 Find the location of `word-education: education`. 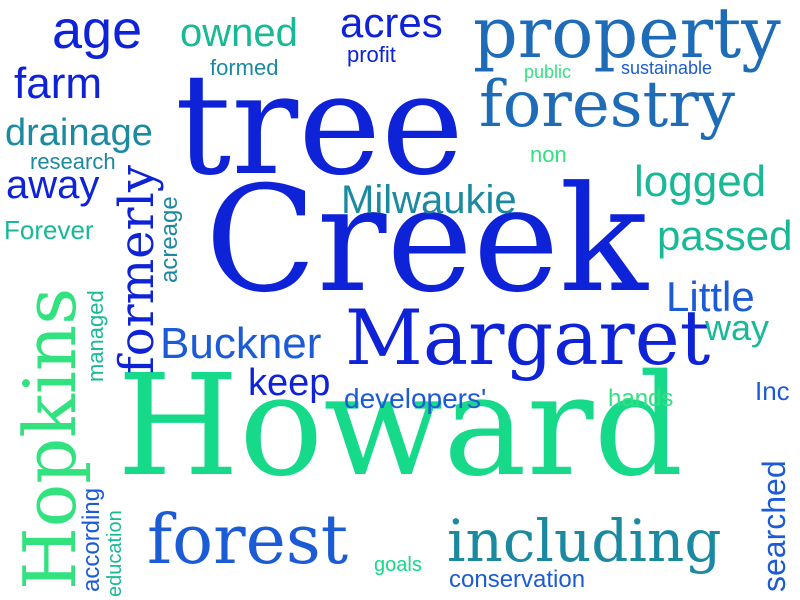

word-education: education is located at coordinates (115, 553).